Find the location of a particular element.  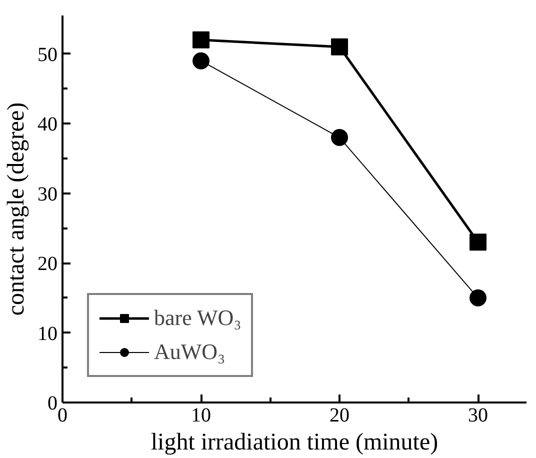

x-tick-label: 20 is located at coordinates (340, 415).